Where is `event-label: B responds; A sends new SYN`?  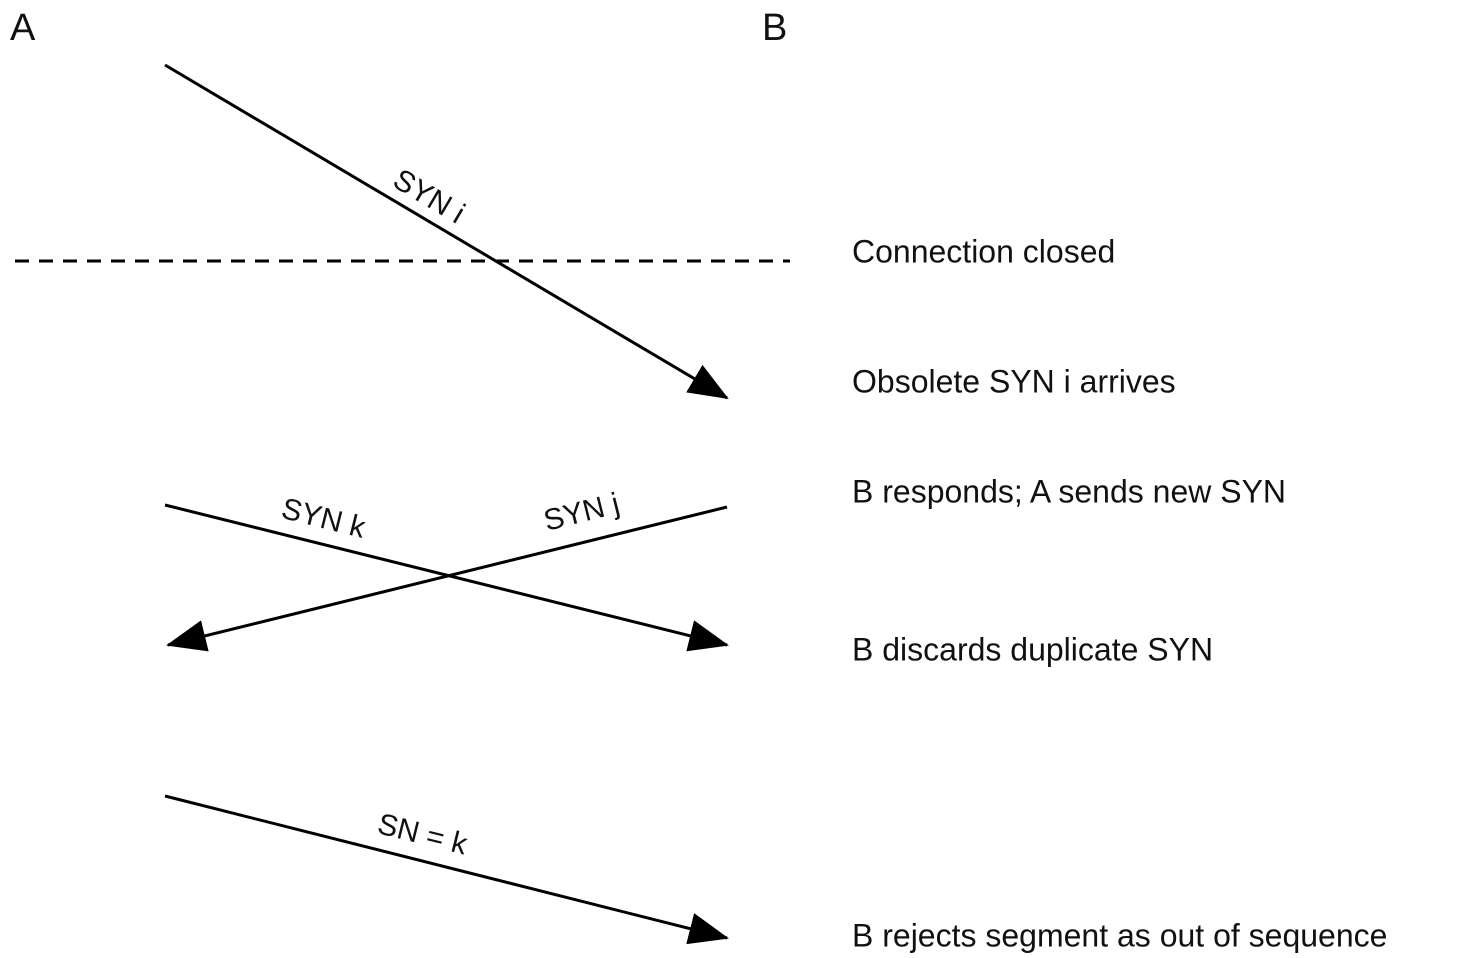
event-label: B responds; A sends new SYN is located at coordinates (1069, 491).